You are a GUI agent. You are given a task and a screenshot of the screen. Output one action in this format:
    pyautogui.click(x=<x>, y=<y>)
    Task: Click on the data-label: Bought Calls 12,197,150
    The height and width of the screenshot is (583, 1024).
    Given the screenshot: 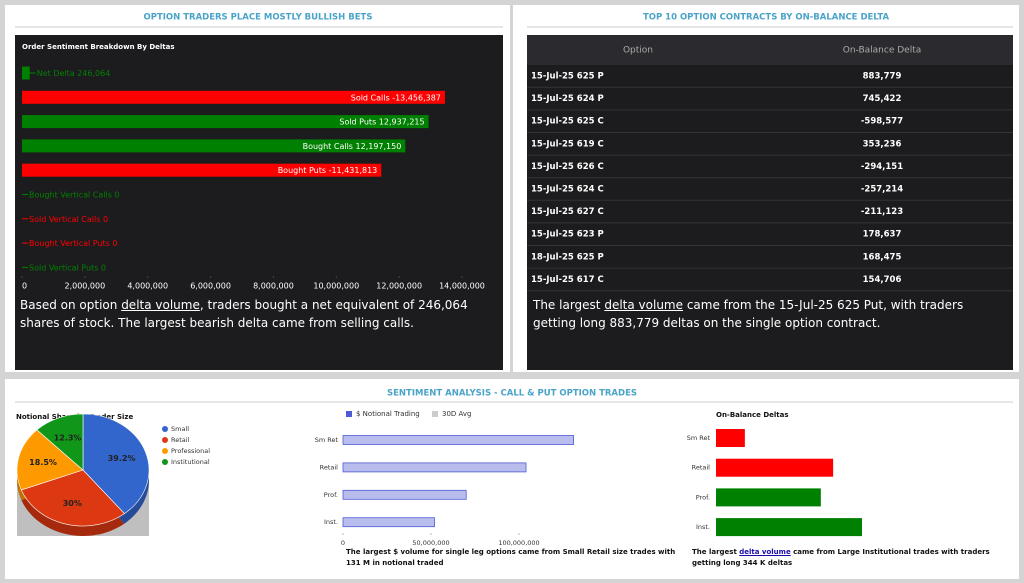 What is the action you would take?
    pyautogui.click(x=352, y=145)
    